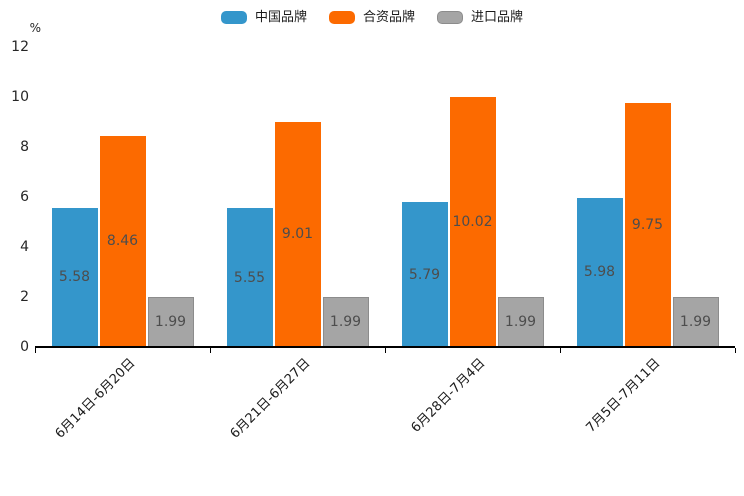 This screenshot has height=496, width=744. What do you see at coordinates (388, 17) in the screenshot?
I see `legend-label: 合资品牌` at bounding box center [388, 17].